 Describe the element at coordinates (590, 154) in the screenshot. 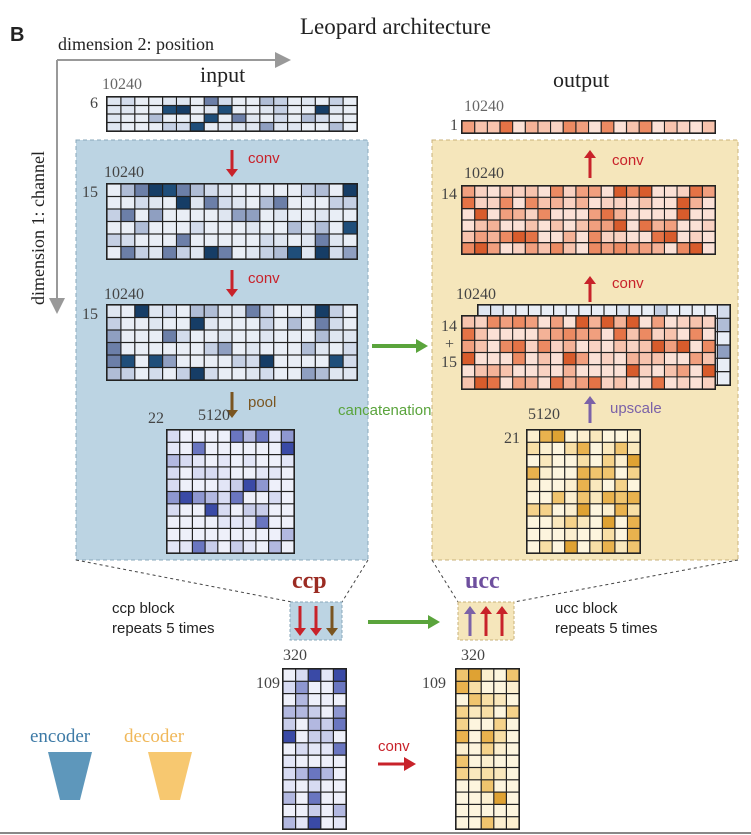

I see `output-conv-arrow-1-head` at that location.